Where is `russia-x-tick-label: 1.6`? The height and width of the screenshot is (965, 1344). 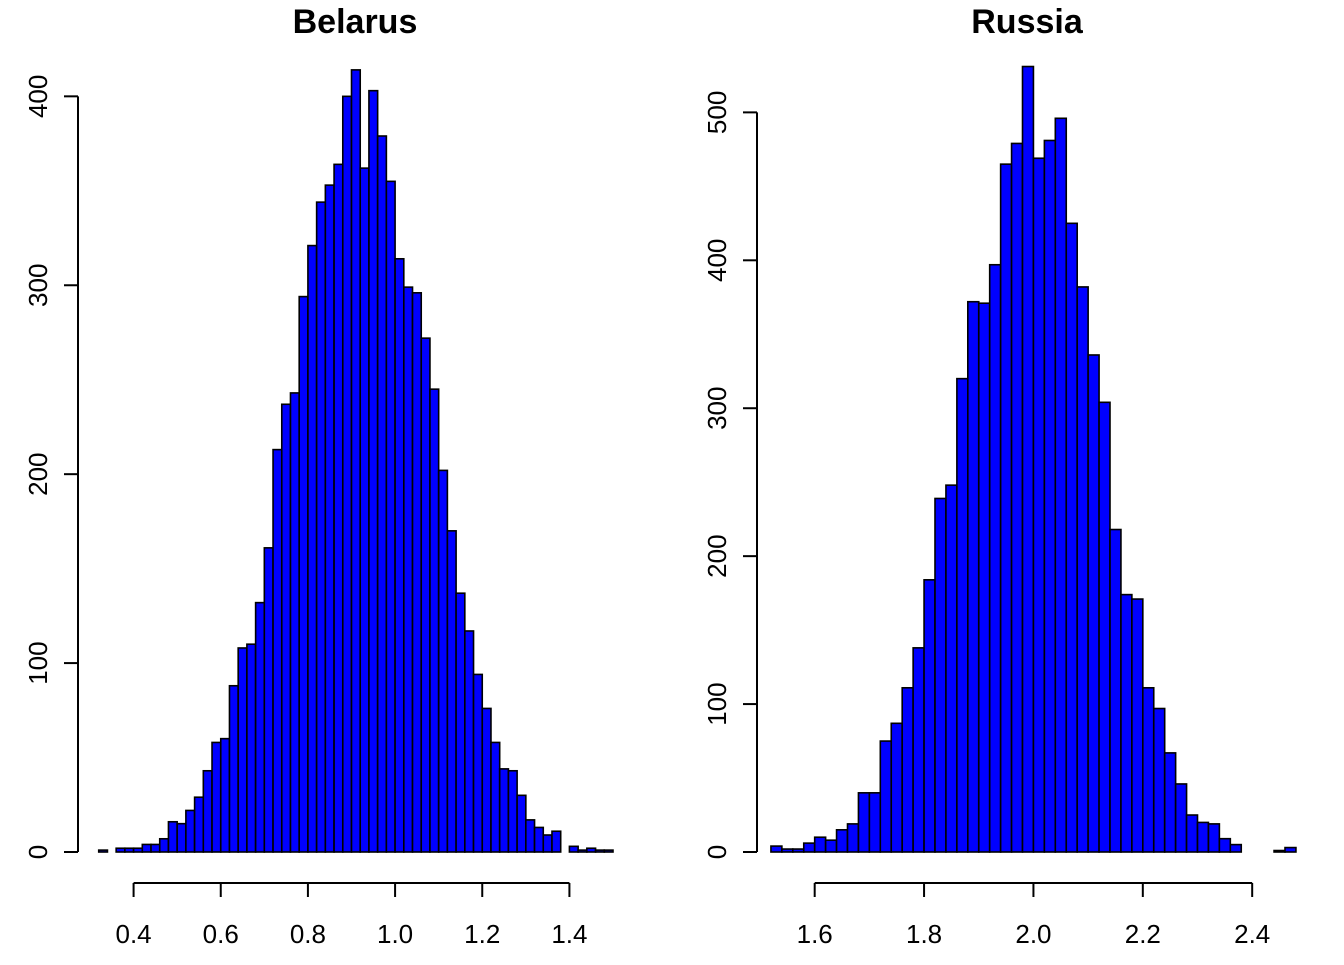
russia-x-tick-label: 1.6 is located at coordinates (815, 934).